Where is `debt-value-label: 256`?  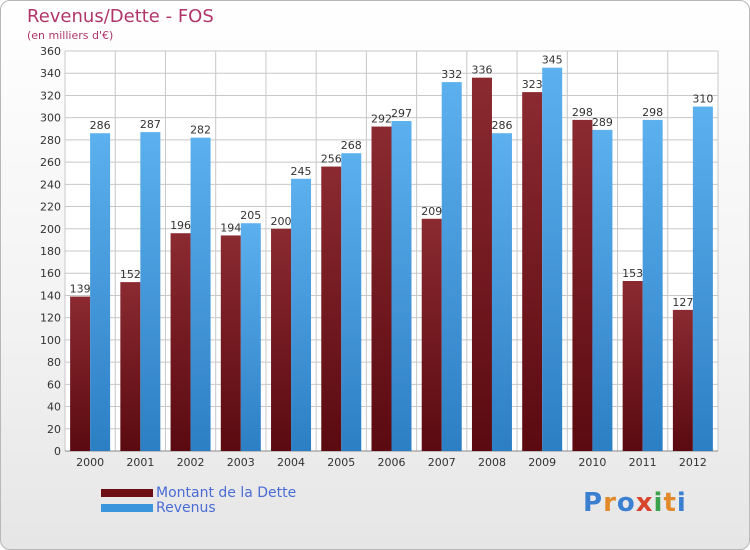 debt-value-label: 256 is located at coordinates (331, 159).